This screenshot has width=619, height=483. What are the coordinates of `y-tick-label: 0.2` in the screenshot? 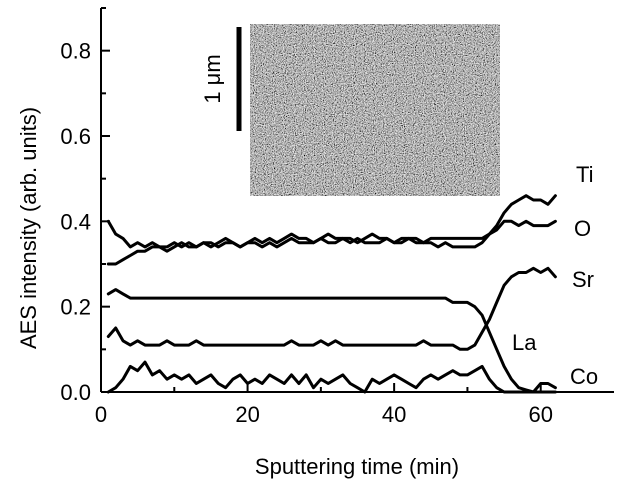 It's located at (75, 307).